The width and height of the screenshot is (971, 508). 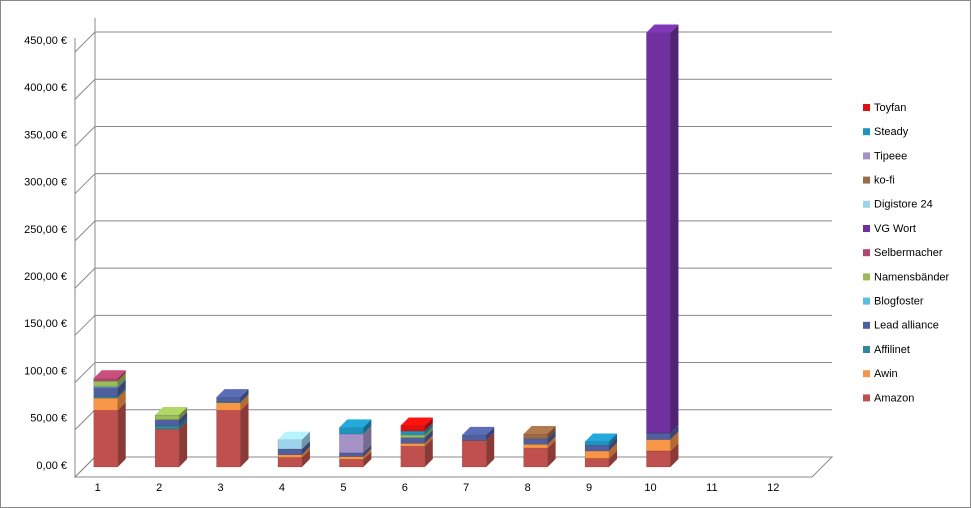 What do you see at coordinates (589, 488) in the screenshot?
I see `x-tick-label: 9` at bounding box center [589, 488].